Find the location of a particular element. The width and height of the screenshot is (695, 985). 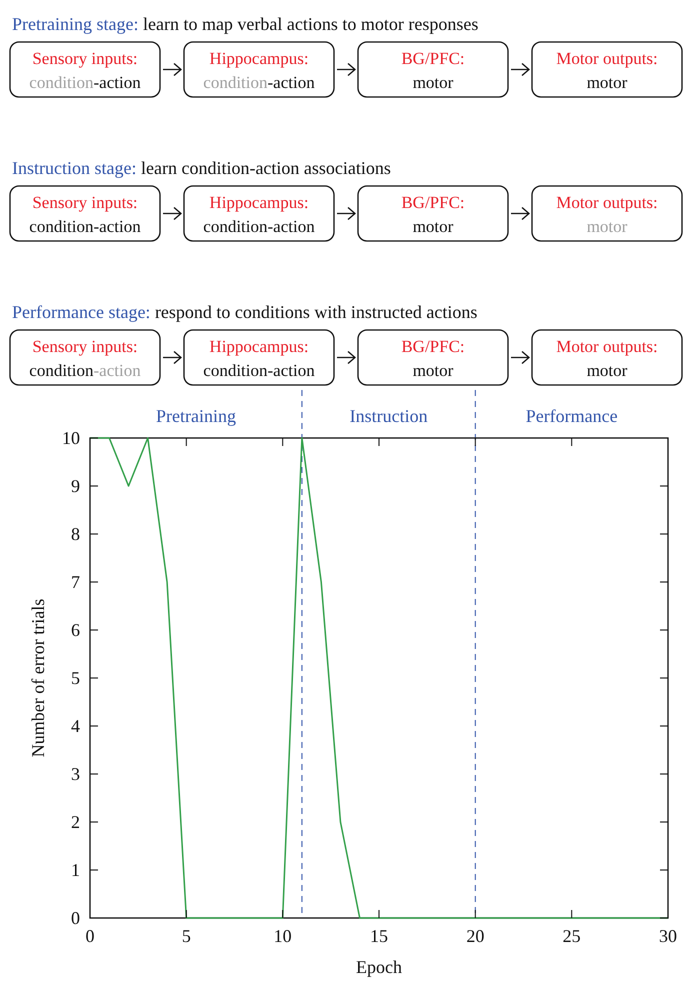

x-axis-title: Epoch is located at coordinates (379, 967).